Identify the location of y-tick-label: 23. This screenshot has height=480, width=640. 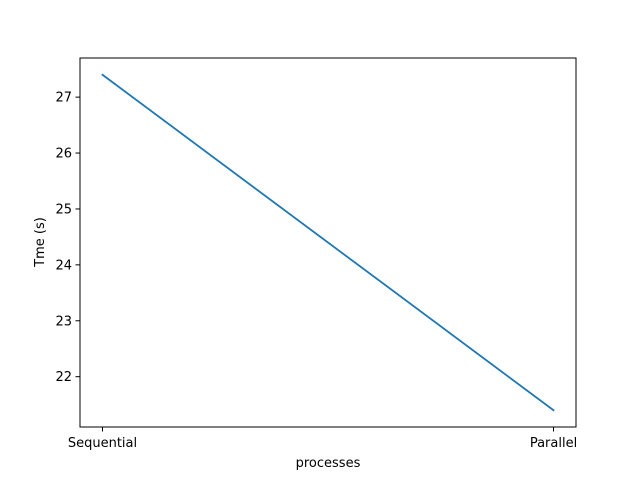
(63, 321).